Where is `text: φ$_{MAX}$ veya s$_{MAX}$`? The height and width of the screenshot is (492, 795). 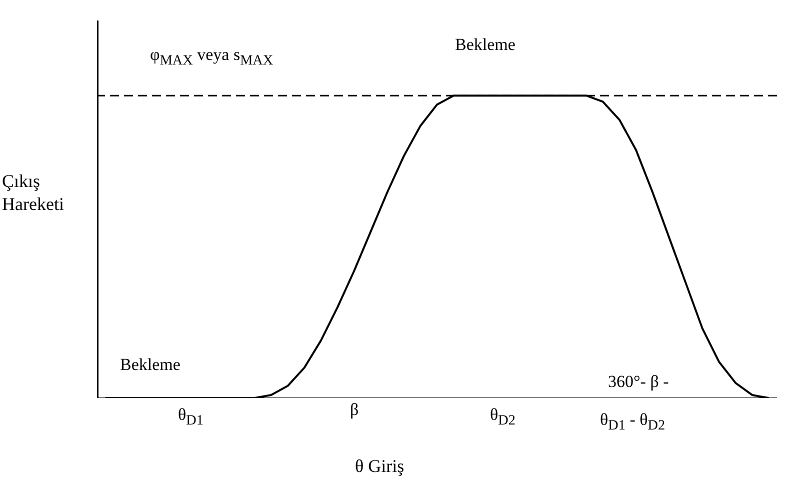
text: φ$_{MAX}$ veya s$_{MAX}$ is located at coordinates (212, 57).